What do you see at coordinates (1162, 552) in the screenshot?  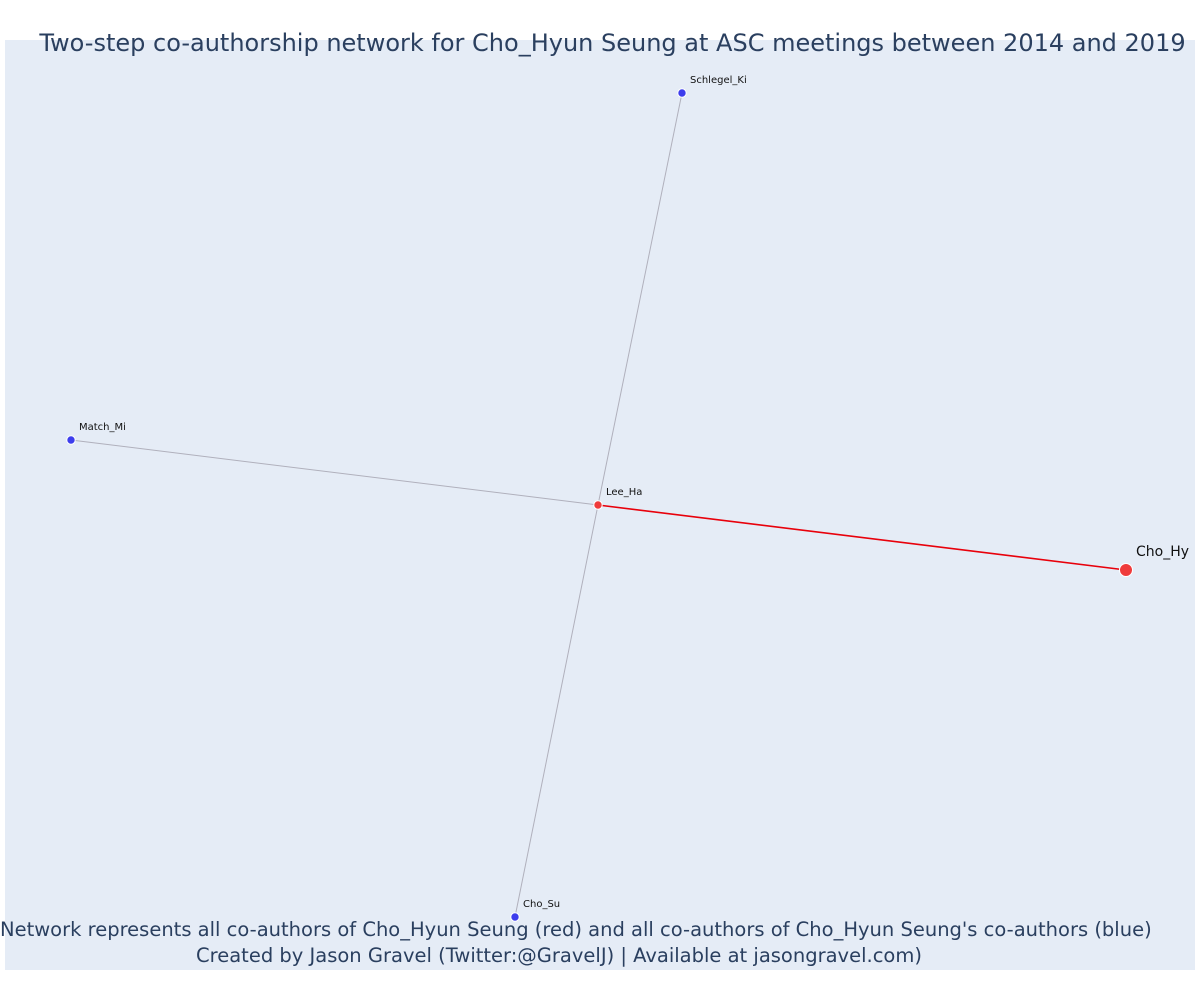 I see `node-label: Cho_Hy` at bounding box center [1162, 552].